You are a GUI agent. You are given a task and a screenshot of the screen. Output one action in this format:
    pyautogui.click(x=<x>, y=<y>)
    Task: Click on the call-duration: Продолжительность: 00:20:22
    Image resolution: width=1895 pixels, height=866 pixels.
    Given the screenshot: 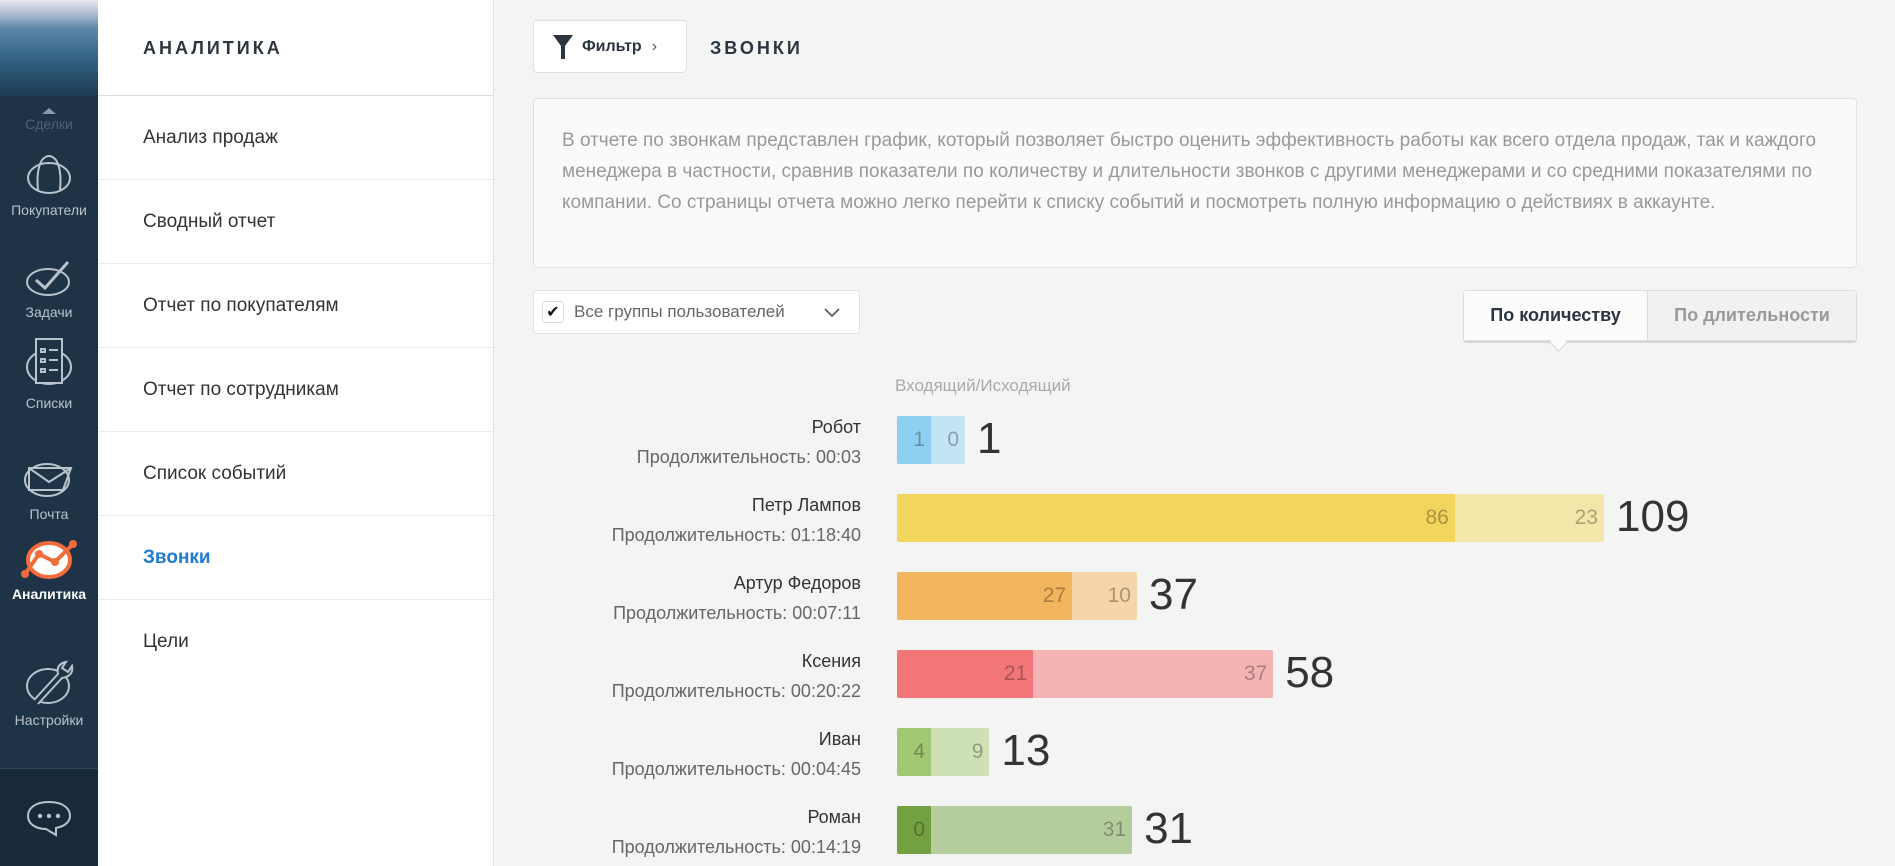 What is the action you would take?
    pyautogui.click(x=700, y=691)
    